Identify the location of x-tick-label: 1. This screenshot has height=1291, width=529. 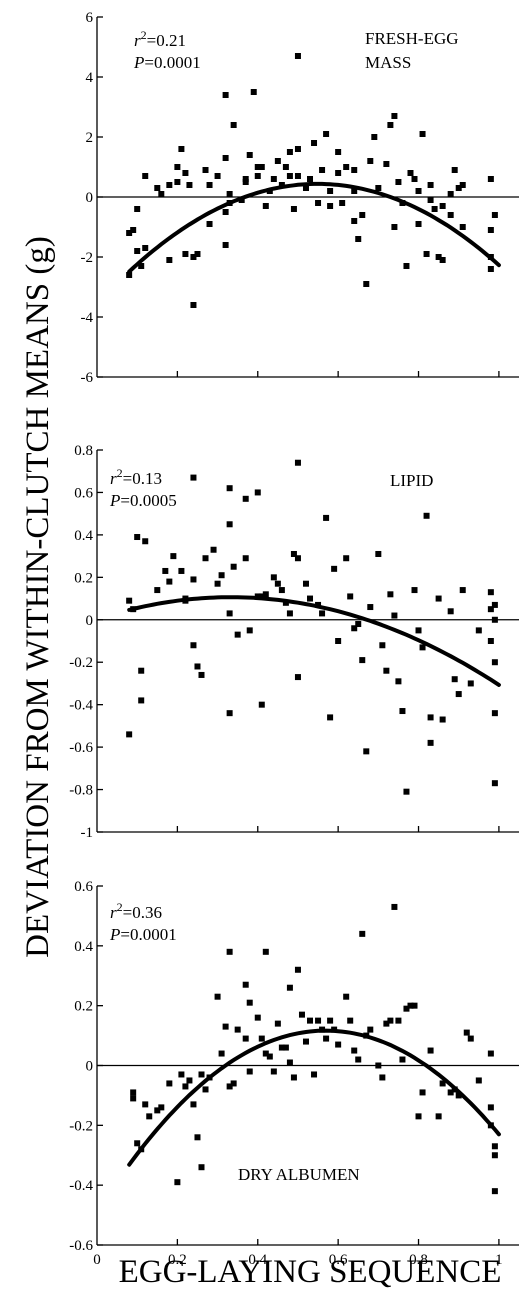
(499, 1260).